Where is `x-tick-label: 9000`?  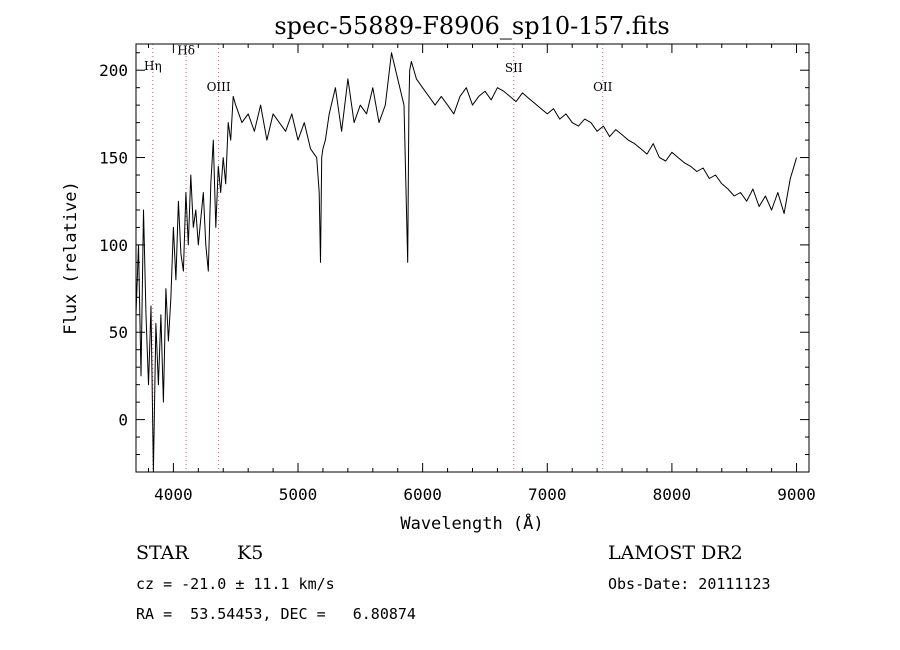
x-tick-label: 9000 is located at coordinates (796, 494).